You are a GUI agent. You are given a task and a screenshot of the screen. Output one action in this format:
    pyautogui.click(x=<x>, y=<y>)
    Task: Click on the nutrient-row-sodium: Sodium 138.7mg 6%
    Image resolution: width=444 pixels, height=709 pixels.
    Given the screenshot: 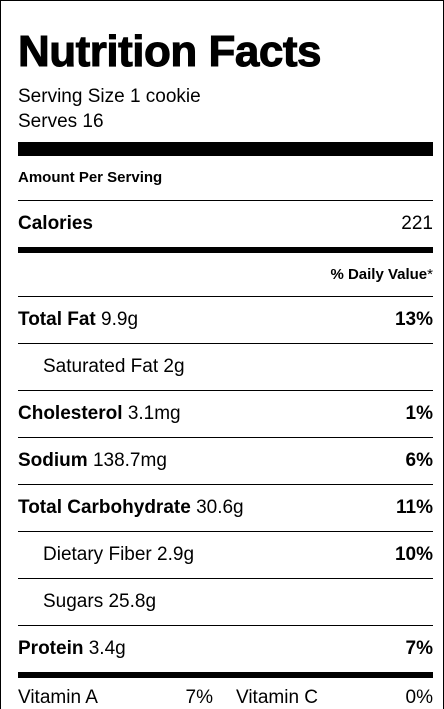 What is the action you would take?
    pyautogui.click(x=225, y=461)
    